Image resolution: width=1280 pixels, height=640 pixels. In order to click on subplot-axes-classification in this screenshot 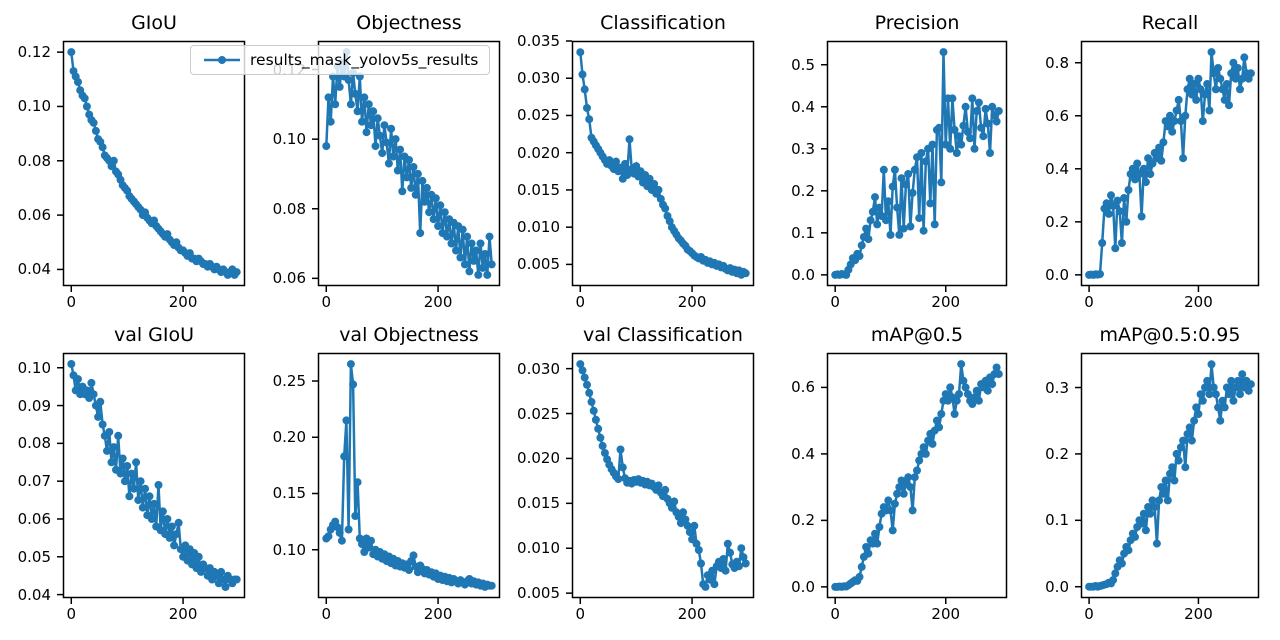, I will do `click(660, 166)`.